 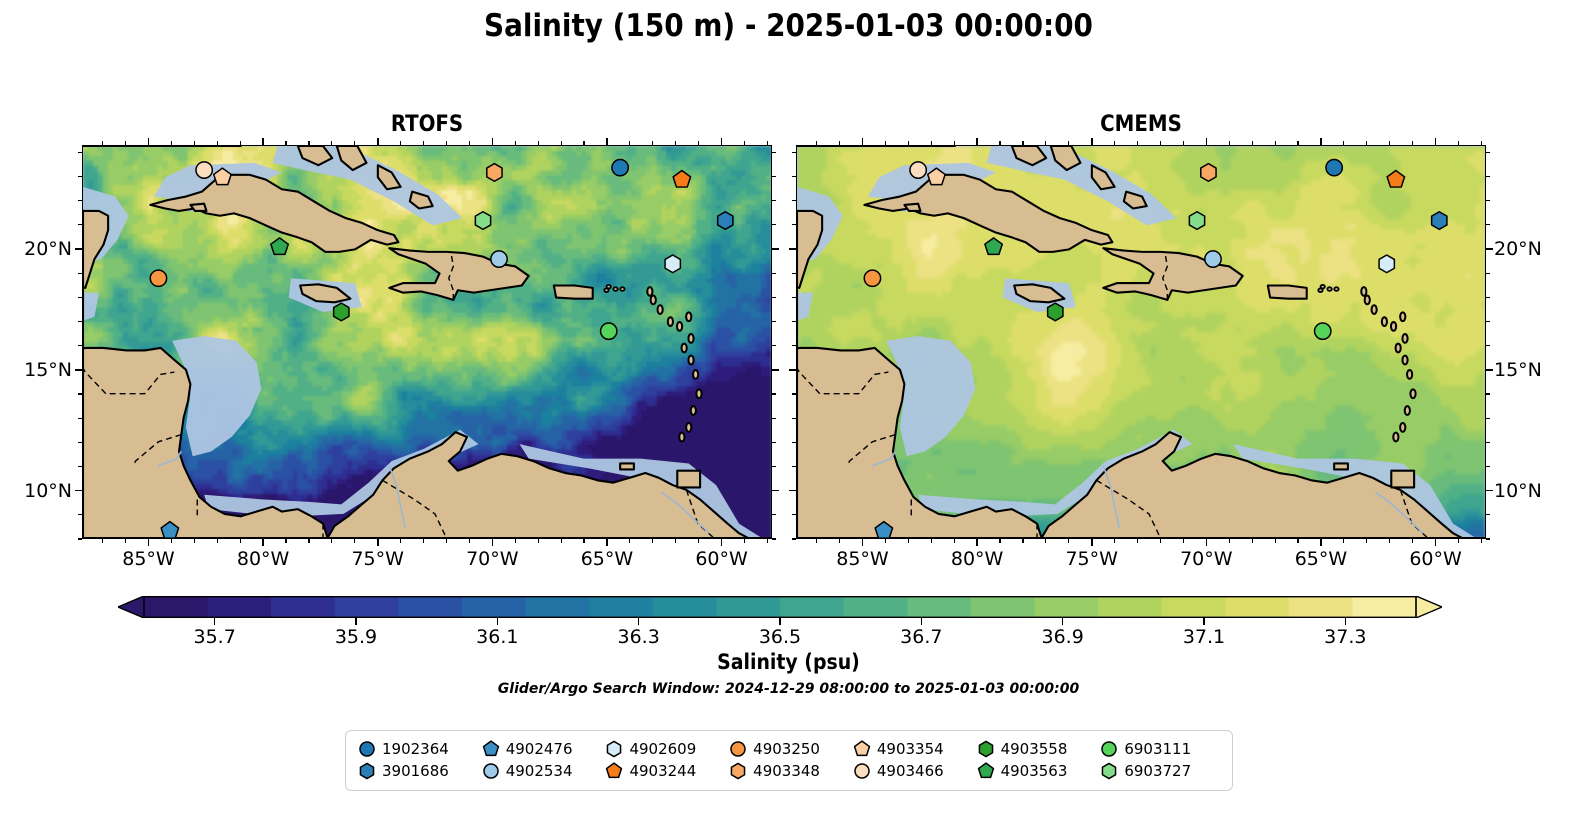 What do you see at coordinates (910, 749) in the screenshot?
I see `legend-label: 4903354` at bounding box center [910, 749].